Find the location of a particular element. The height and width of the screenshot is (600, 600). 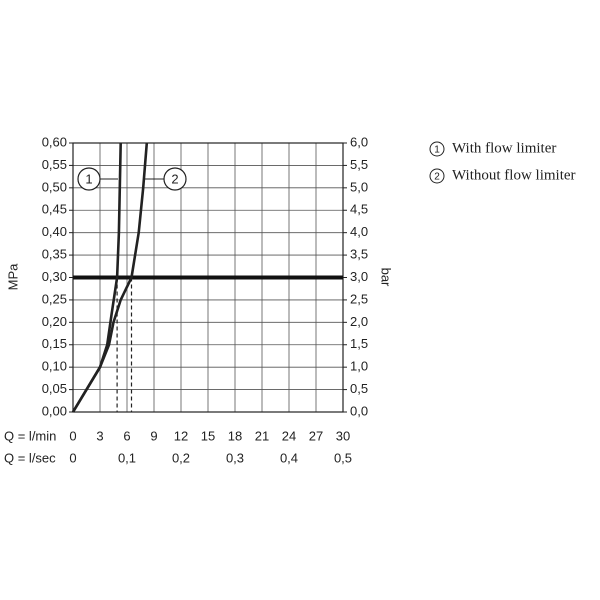

legend-number: 1 is located at coordinates (437, 150).